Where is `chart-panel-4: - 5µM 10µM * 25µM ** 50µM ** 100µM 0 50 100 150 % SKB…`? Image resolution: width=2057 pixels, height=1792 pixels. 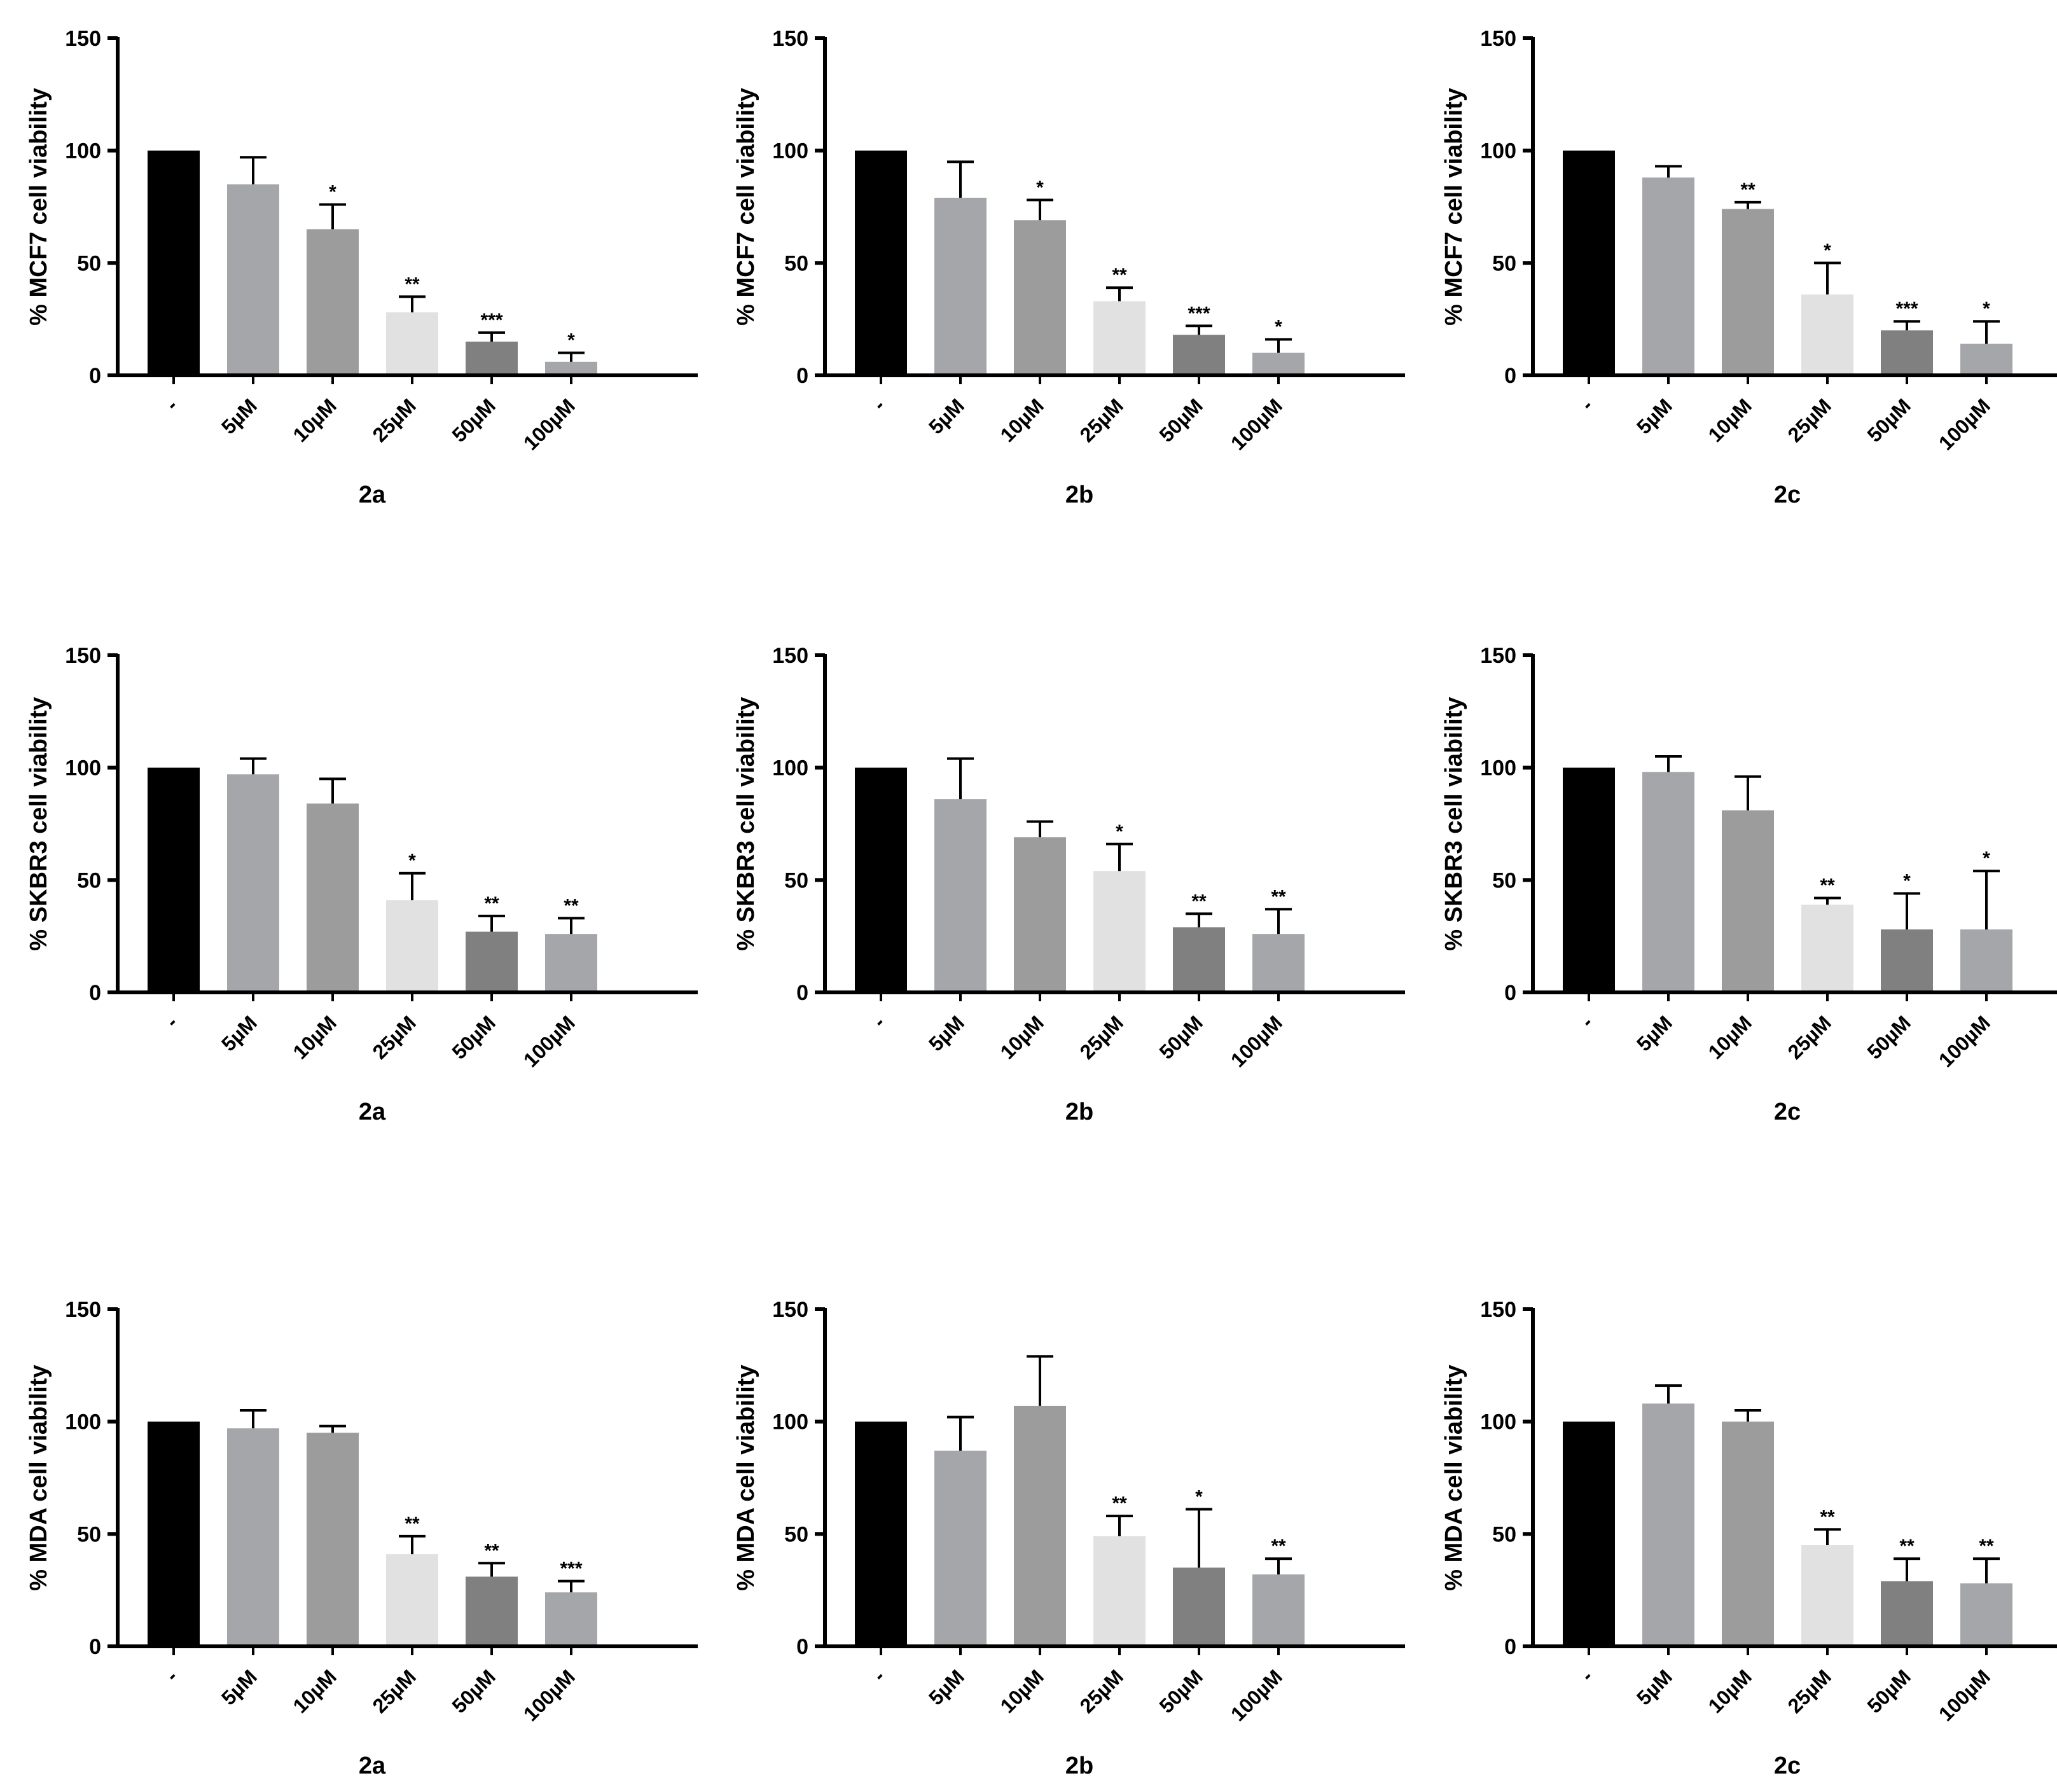
chart-panel-4: - 5µM 10µM * 25µM ** 50µM ** 100µM 0 50 100 150 % SKB… is located at coordinates (362, 884).